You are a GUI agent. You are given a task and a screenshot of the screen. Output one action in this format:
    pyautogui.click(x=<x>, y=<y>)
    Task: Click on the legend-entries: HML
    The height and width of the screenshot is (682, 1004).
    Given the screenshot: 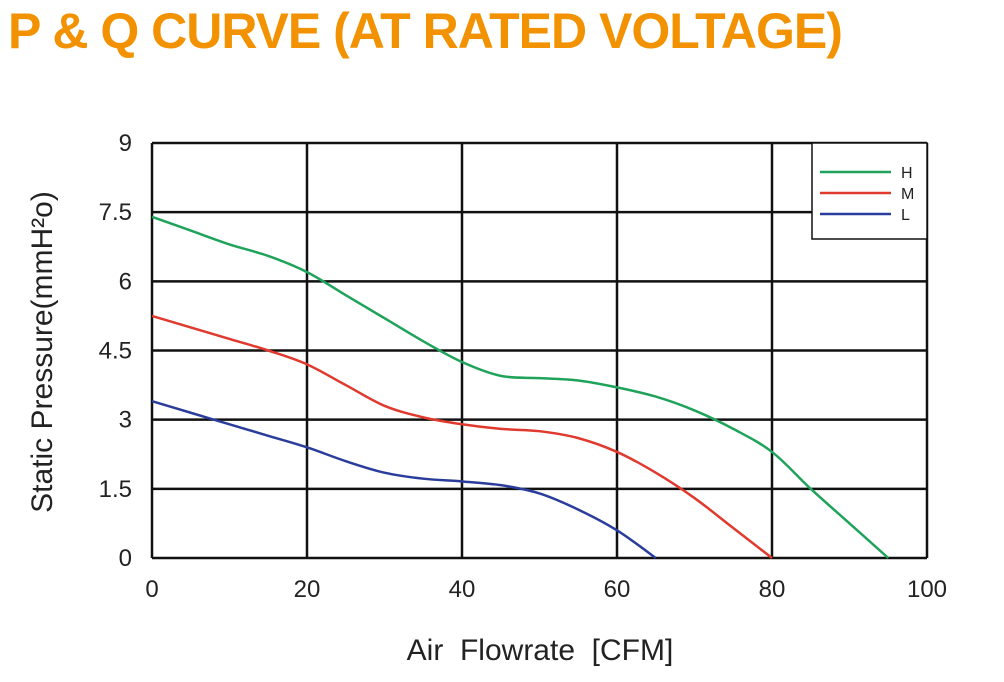 What is the action you would take?
    pyautogui.click(x=867, y=194)
    